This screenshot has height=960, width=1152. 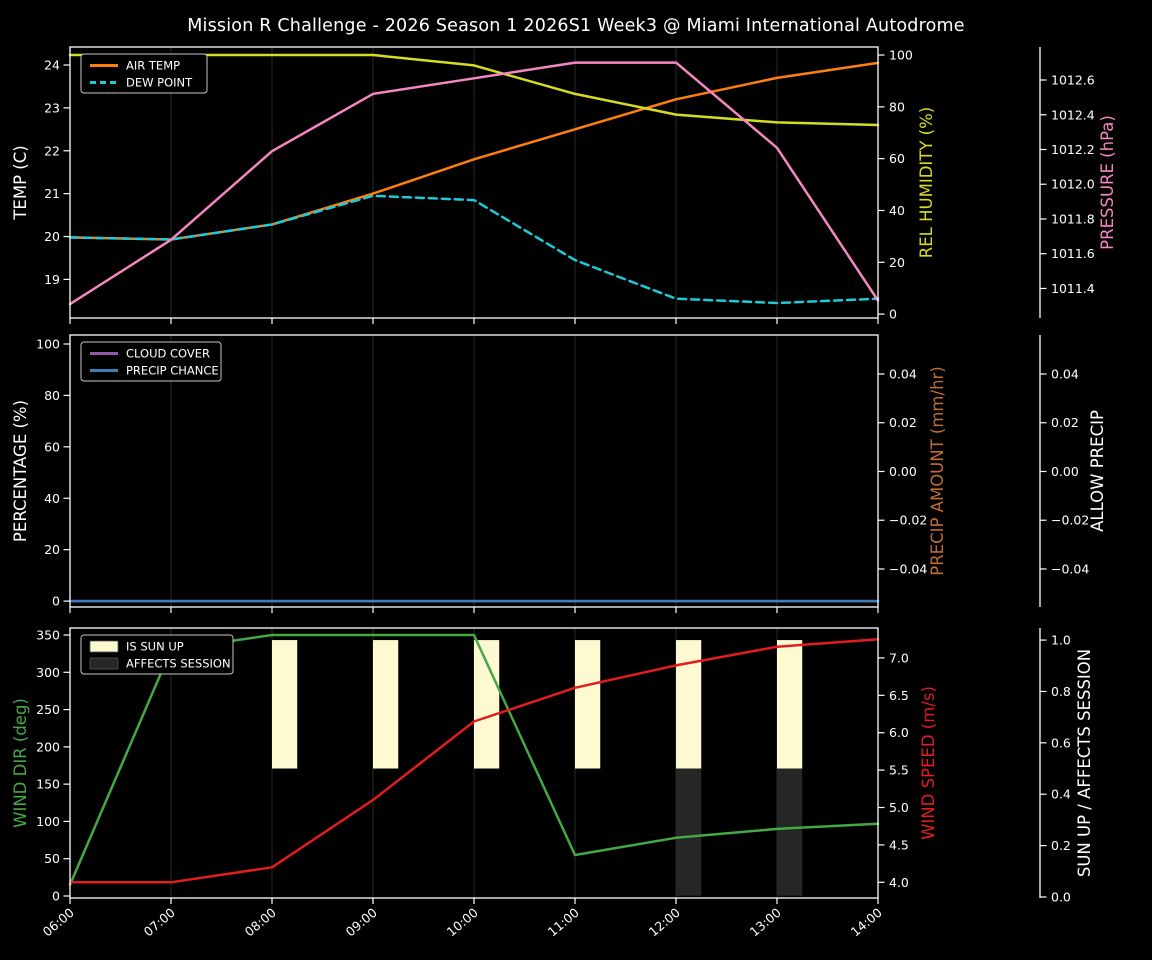 I want to click on x-tick-label: 13:00, so click(x=765, y=922).